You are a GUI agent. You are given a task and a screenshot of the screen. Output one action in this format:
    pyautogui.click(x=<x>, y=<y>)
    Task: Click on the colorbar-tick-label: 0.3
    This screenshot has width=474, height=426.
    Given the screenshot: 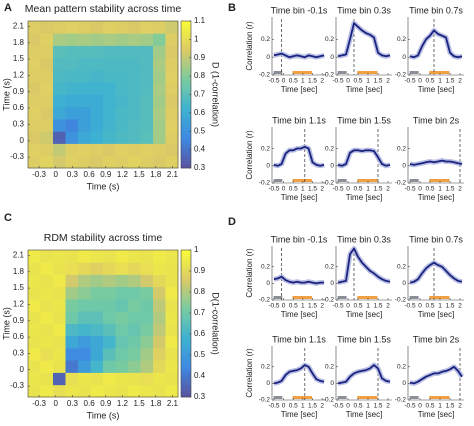 What is the action you would take?
    pyautogui.click(x=200, y=396)
    